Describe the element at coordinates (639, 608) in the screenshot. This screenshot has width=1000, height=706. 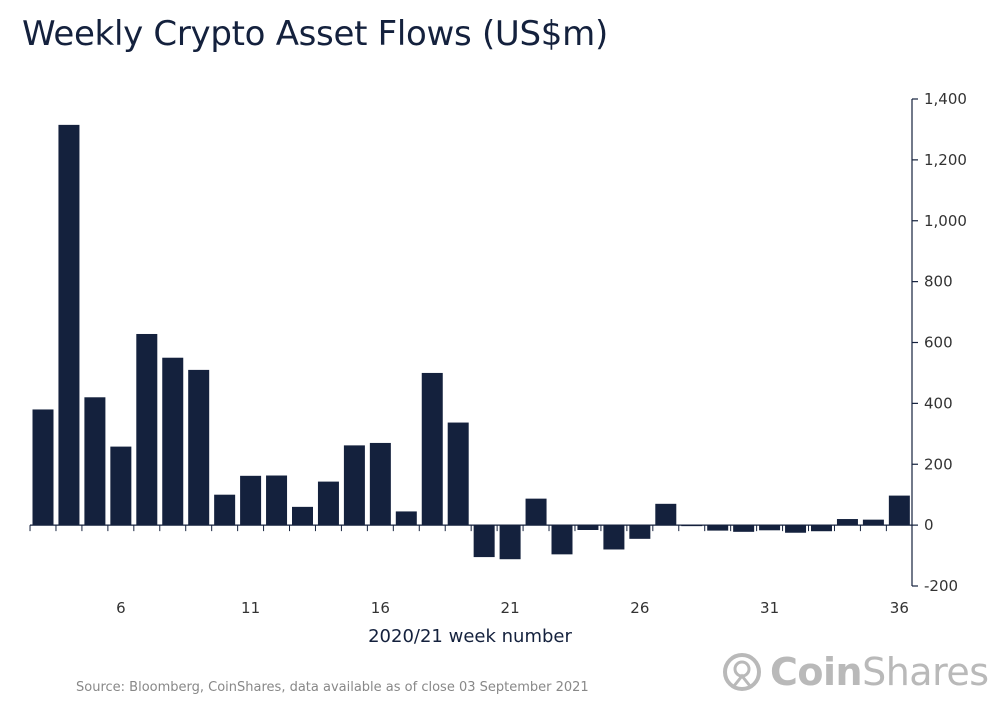
I see `x-tick-label: 26` at that location.